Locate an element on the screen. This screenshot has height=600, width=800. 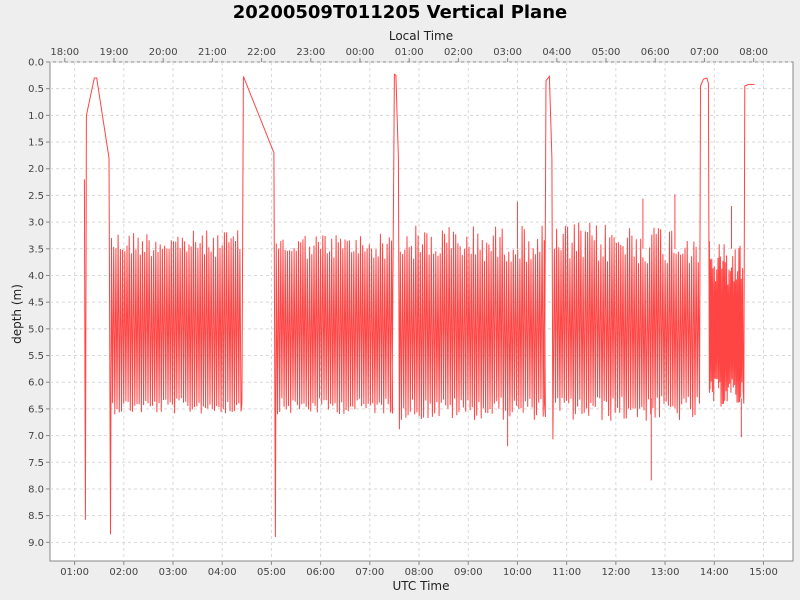
x-top-tick-label: 21:00 is located at coordinates (212, 52).